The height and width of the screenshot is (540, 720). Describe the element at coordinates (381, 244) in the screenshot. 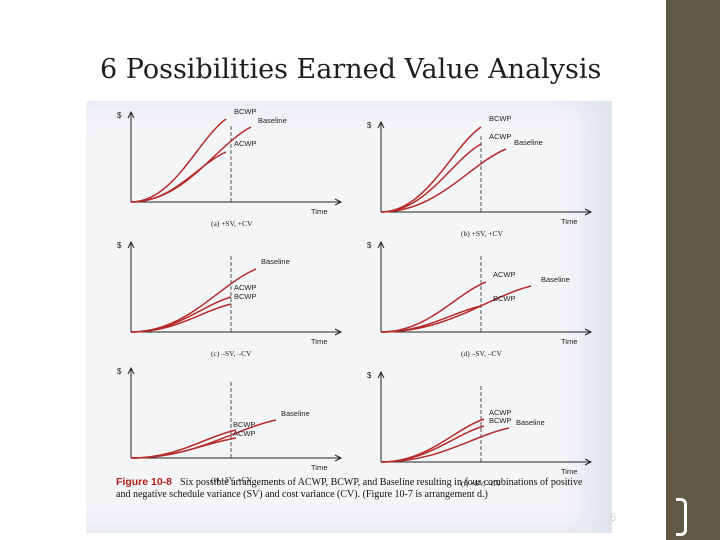

I see `y-axis-arrow-d` at that location.